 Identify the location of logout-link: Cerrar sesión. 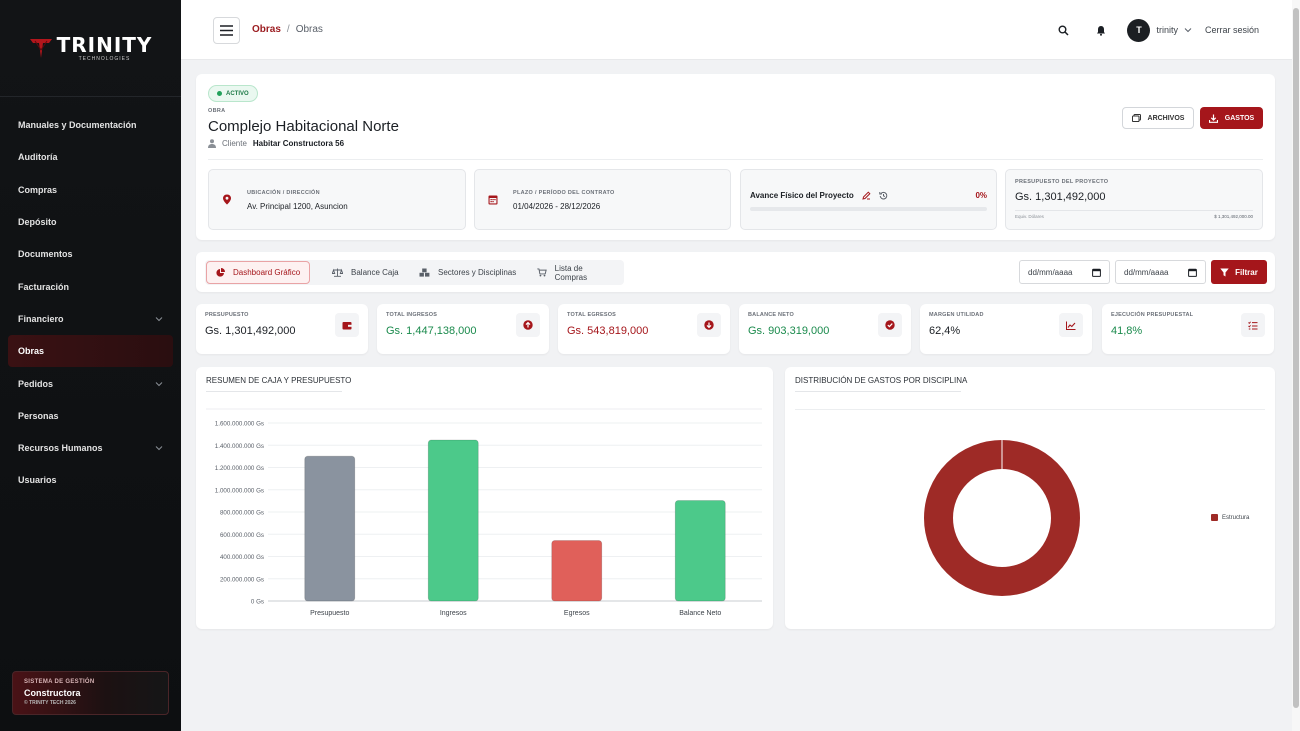
(1231, 30).